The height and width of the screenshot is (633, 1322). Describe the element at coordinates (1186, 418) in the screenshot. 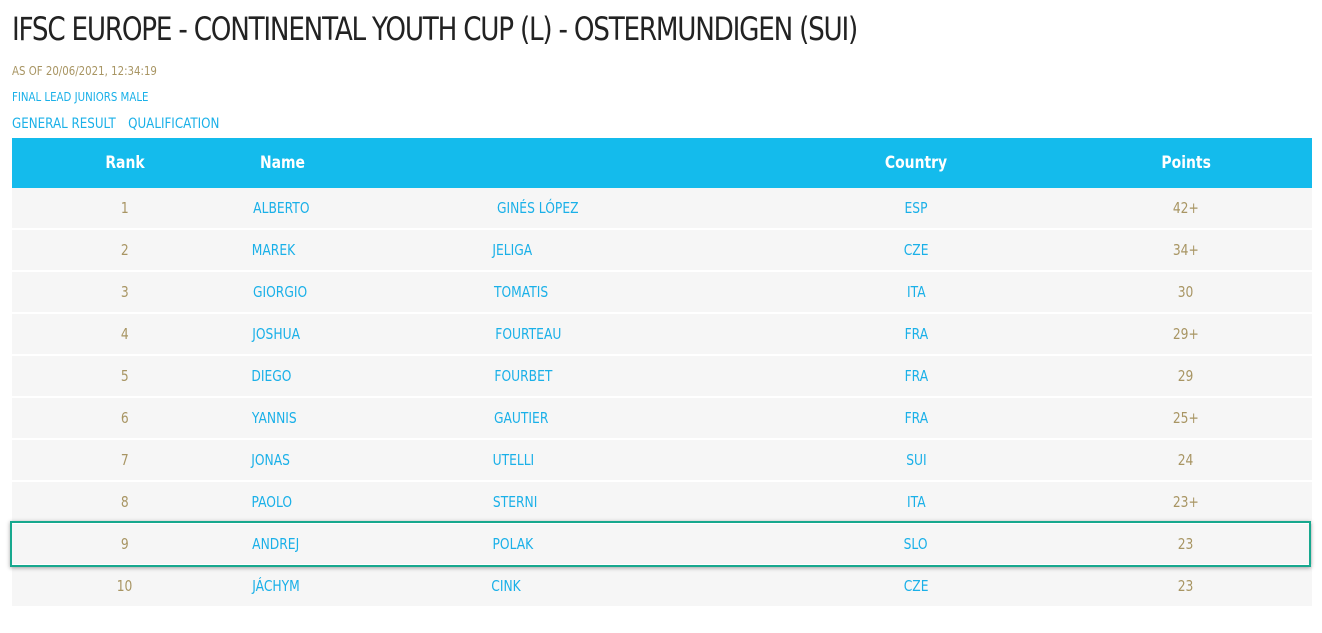

I see `row-points: 25+` at that location.